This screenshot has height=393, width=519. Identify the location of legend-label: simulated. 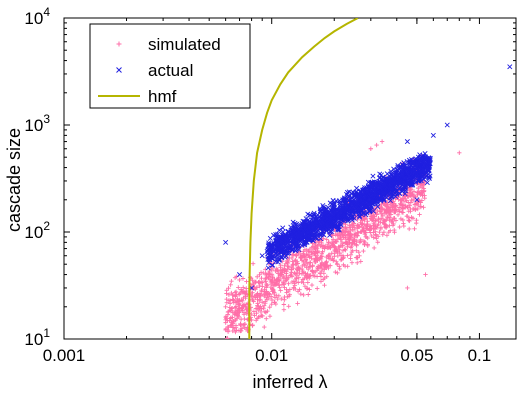
(184, 44).